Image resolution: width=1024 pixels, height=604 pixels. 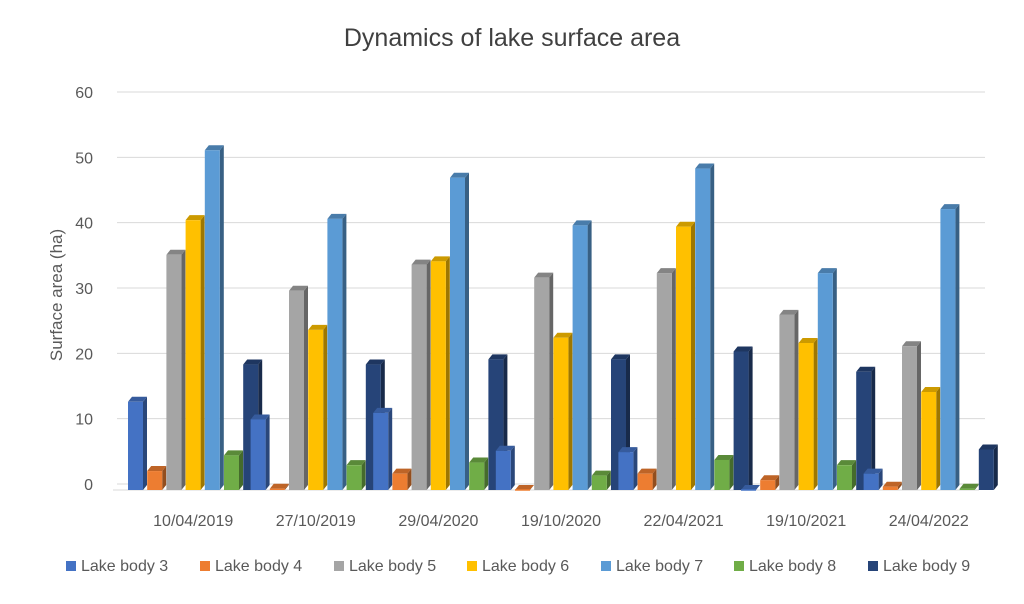 I want to click on legend-item: Lake body 6, so click(x=518, y=566).